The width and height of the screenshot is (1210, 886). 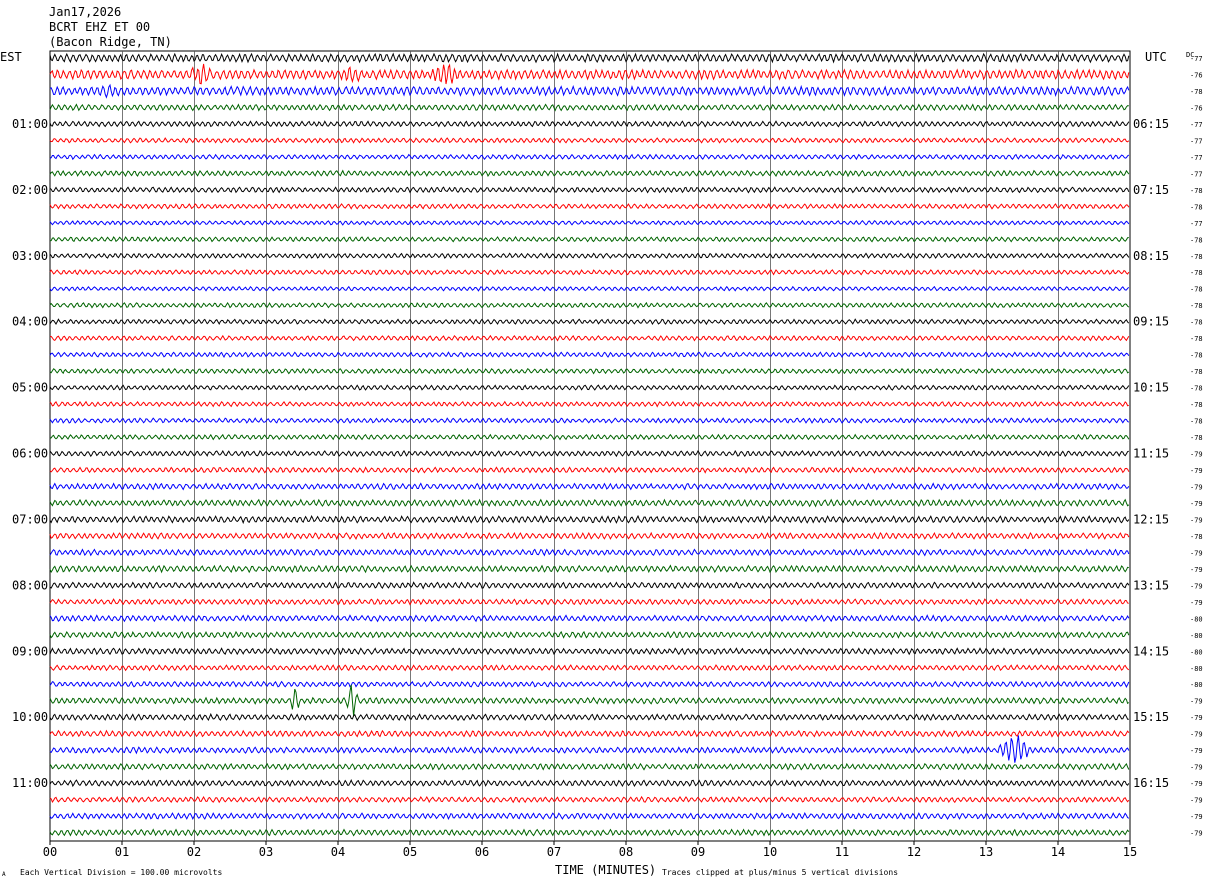 I want to click on right-time-label: 08:15, so click(x=1151, y=256).